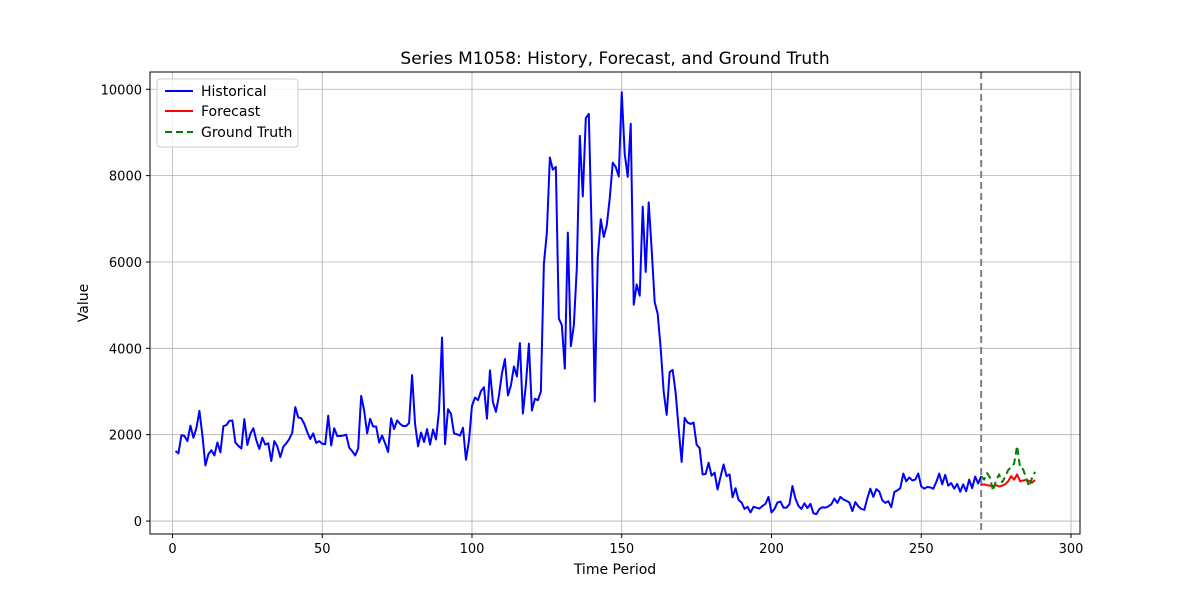 This screenshot has height=600, width=1200. I want to click on y-tick-label: 10000, so click(121, 90).